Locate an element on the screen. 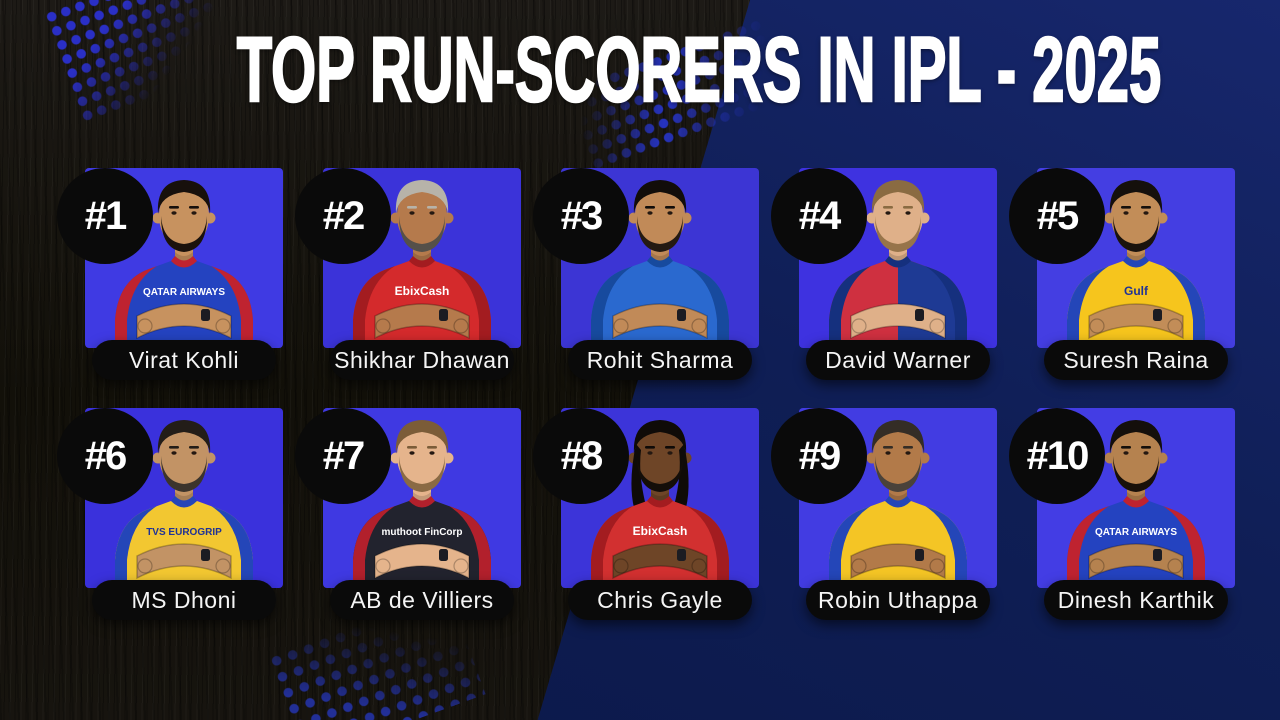 The image size is (1280, 720). rank-badge: #8 is located at coordinates (581, 456).